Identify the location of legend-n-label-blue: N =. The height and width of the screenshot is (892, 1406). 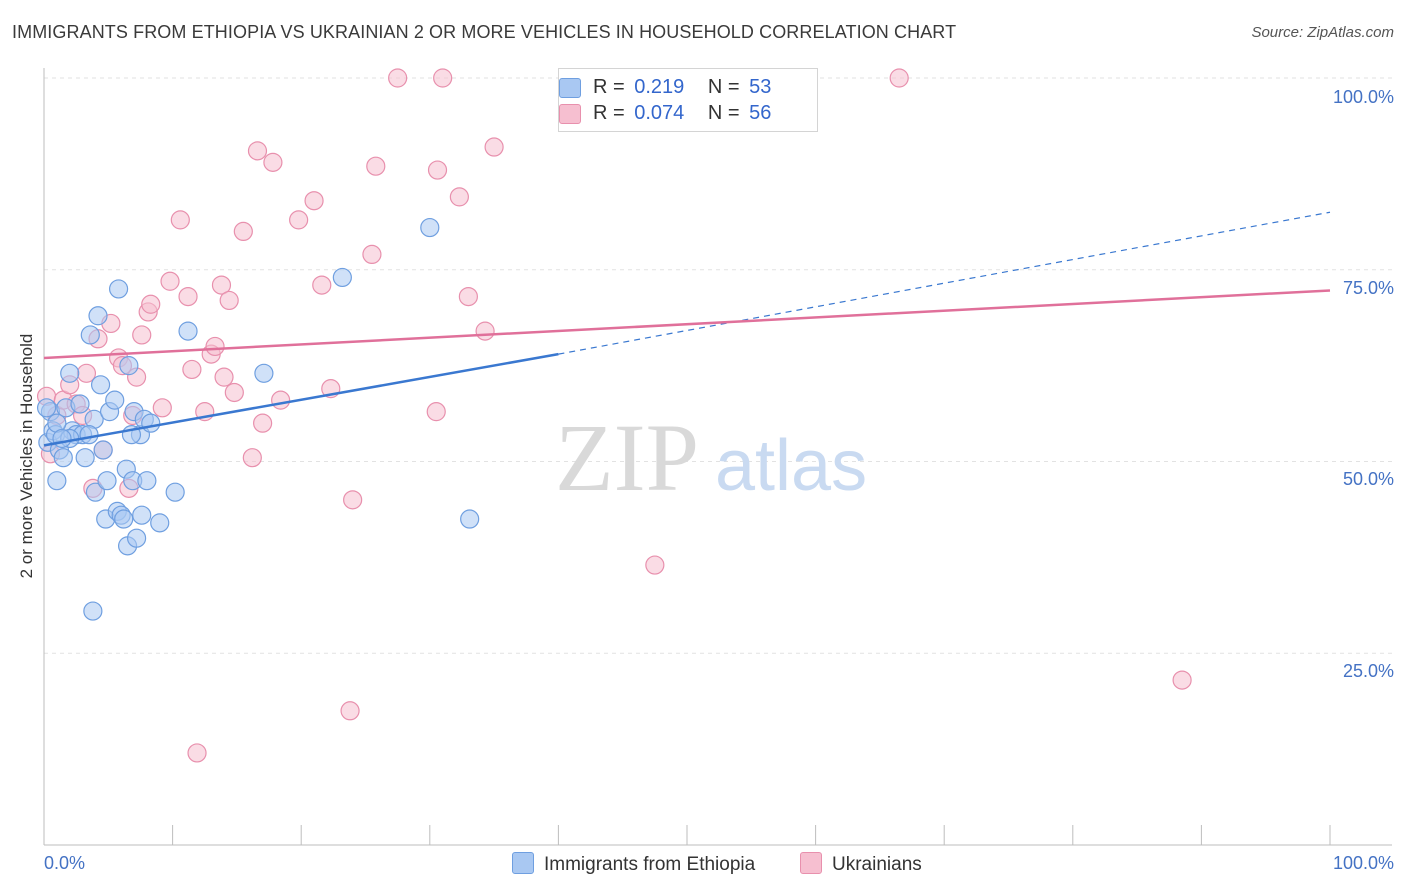
(723, 87).